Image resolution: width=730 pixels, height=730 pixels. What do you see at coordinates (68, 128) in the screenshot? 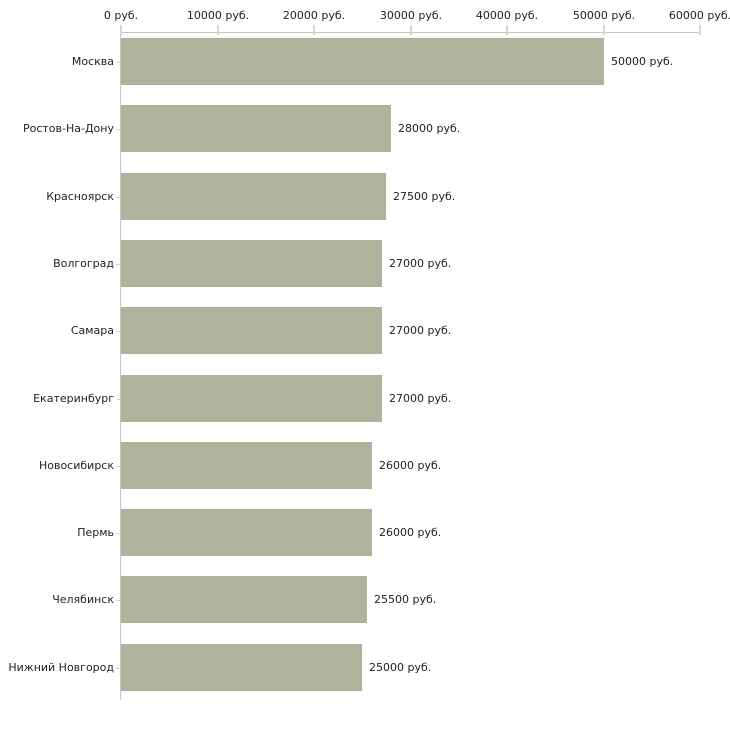
I see `category-label: Ростов-На-Дону` at bounding box center [68, 128].